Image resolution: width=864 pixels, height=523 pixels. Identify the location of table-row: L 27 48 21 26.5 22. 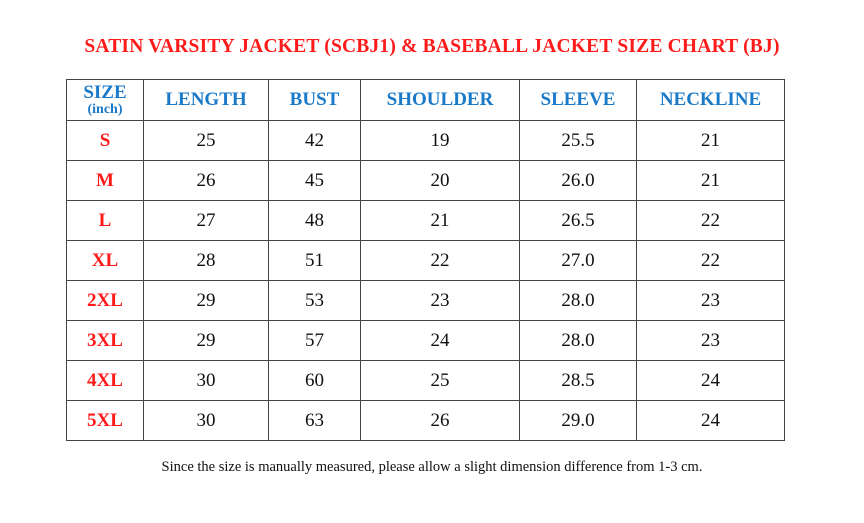
(425, 220).